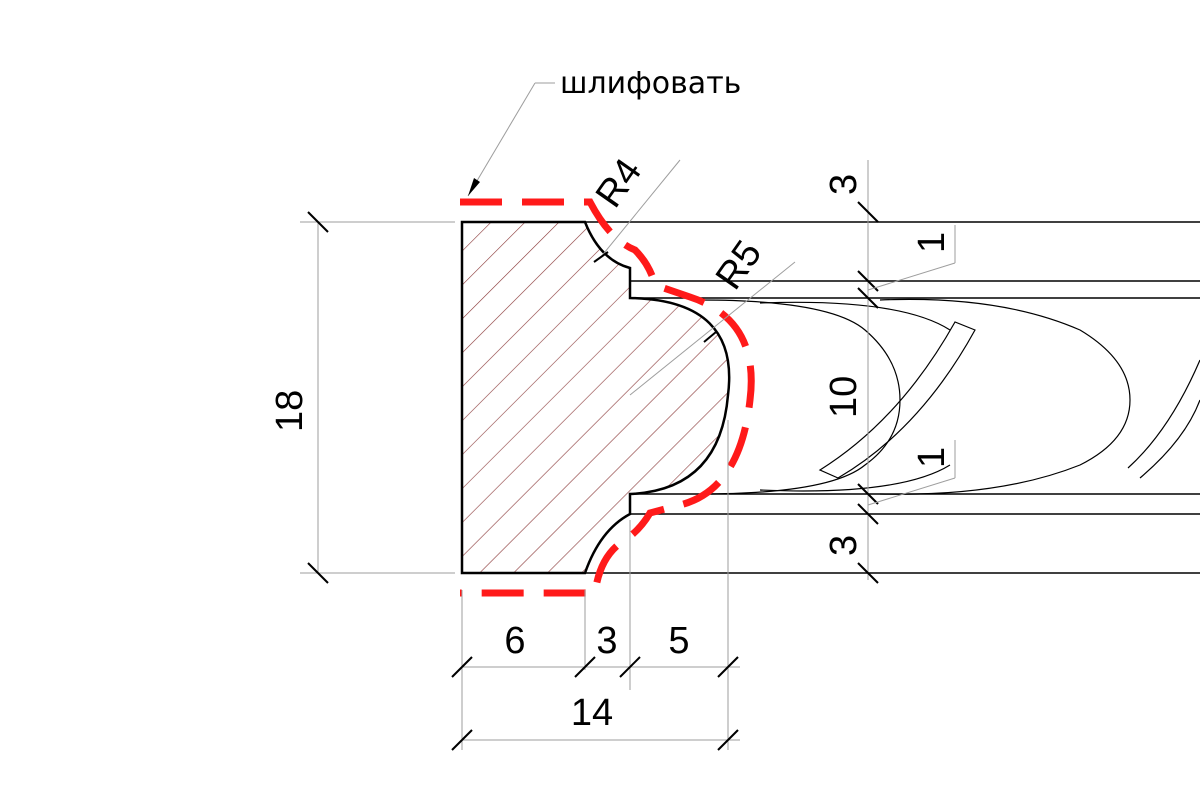  I want to click on radius-r5-label: R5, so click(739, 265).